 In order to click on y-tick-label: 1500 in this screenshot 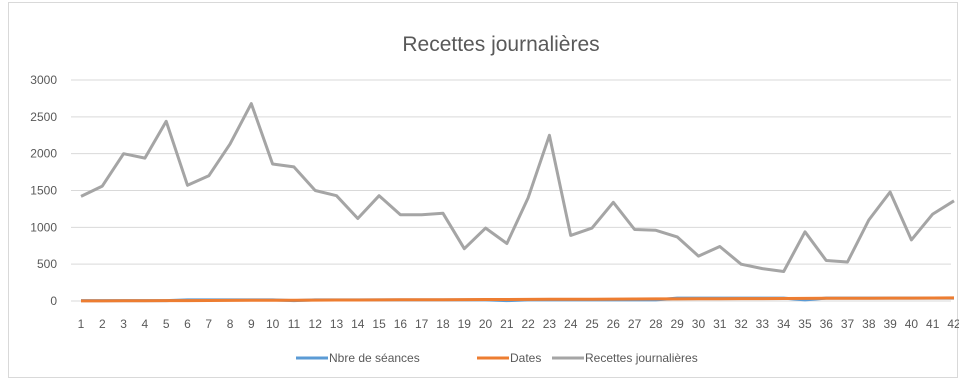, I will do `click(43, 191)`.